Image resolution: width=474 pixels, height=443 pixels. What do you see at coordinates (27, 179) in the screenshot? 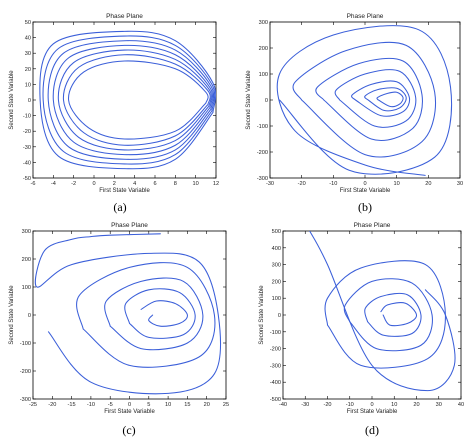
I see `y-tick-label: -50` at bounding box center [27, 179].